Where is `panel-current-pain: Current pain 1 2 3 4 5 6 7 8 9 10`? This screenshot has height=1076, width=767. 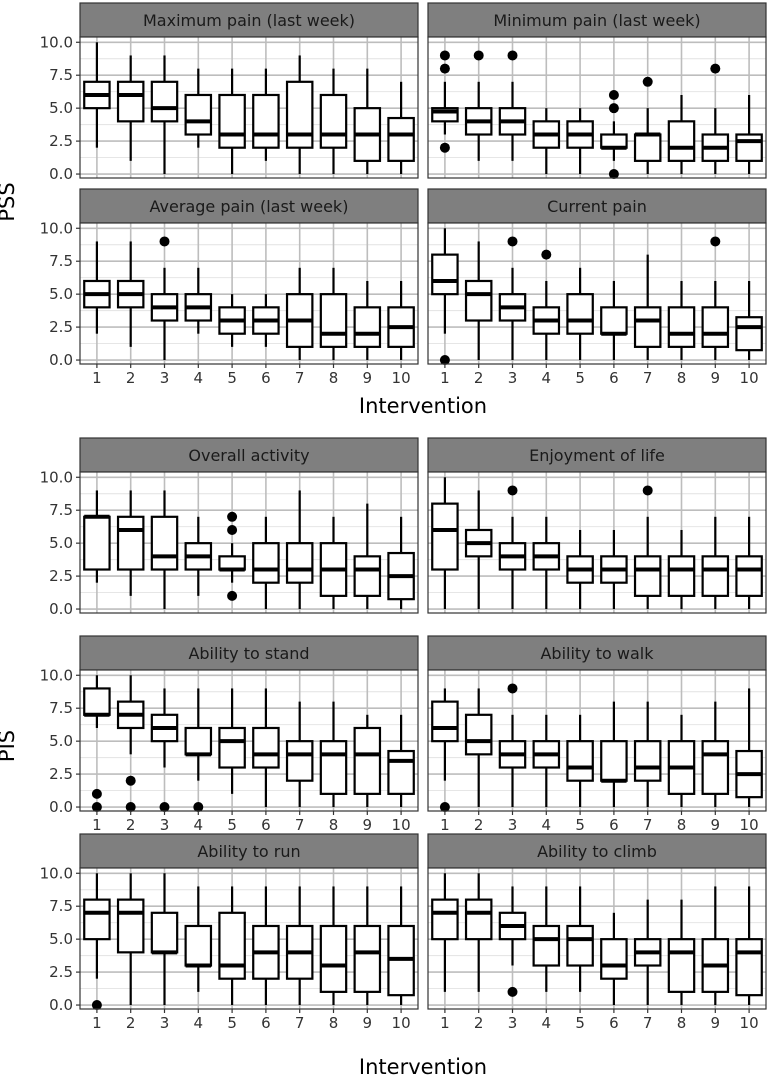
panel-current-pain: Current pain 1 2 3 4 5 6 7 8 9 10 is located at coordinates (597, 287).